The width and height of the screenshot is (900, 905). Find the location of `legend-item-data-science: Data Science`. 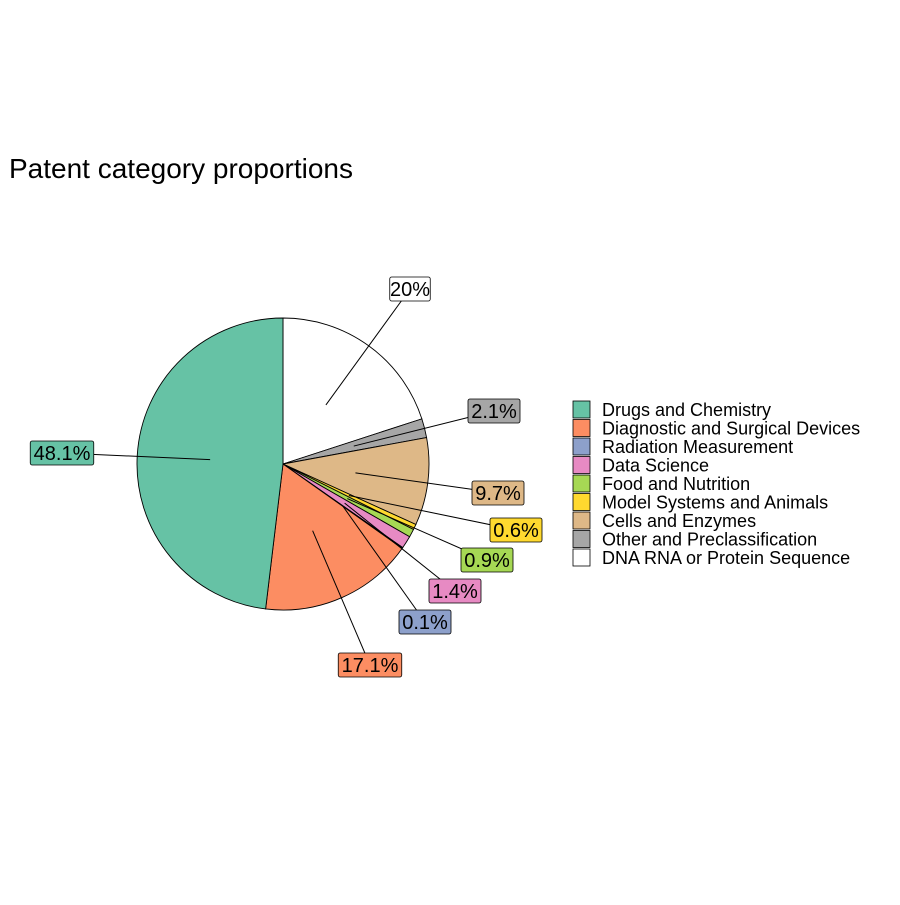

legend-item-data-science: Data Science is located at coordinates (641, 466).